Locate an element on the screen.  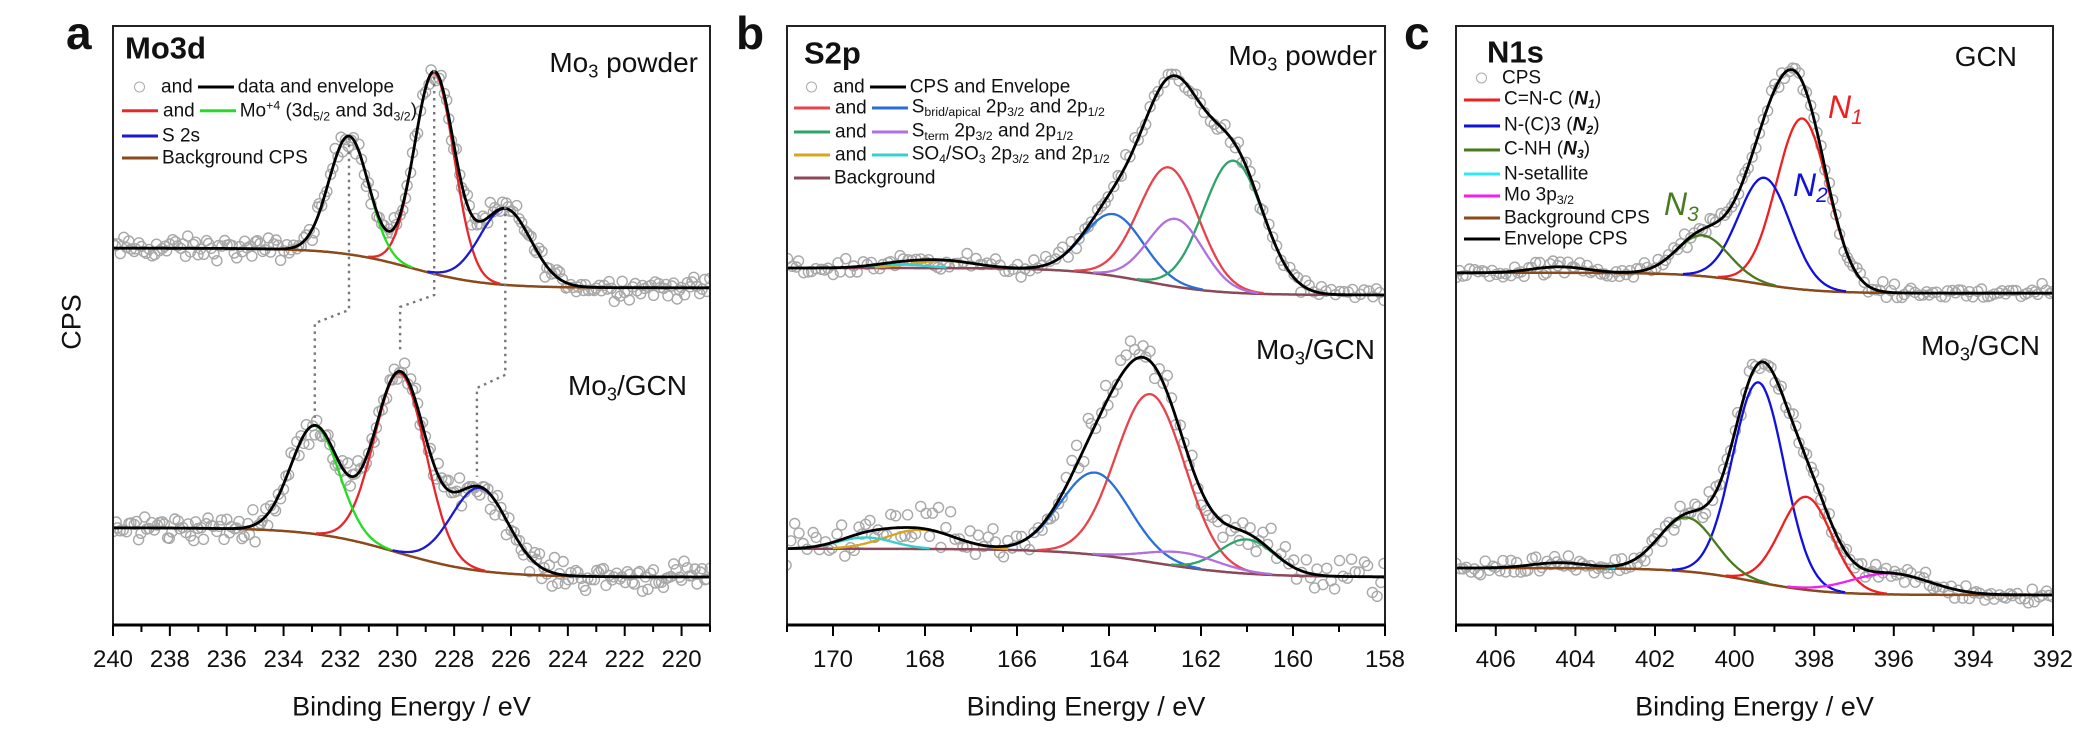
x-tick-label: 162 is located at coordinates (1201, 659).